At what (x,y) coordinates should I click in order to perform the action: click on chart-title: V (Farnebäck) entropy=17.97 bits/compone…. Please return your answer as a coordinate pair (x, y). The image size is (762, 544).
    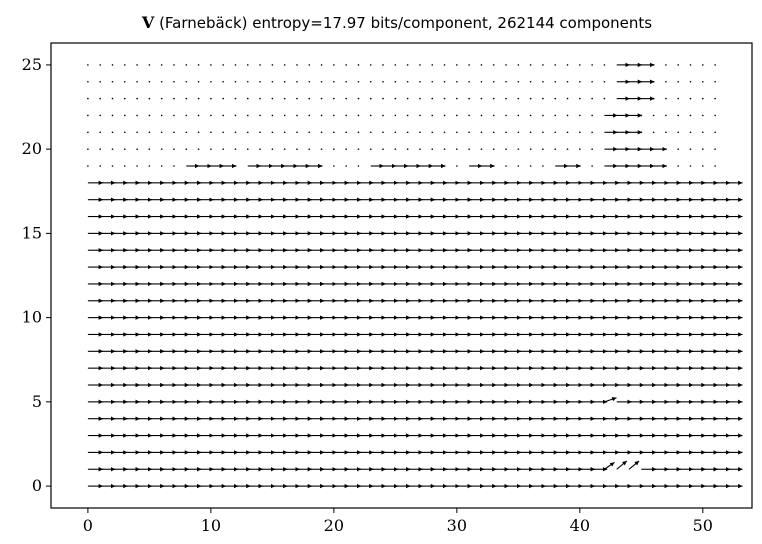
    Looking at the image, I should click on (396, 22).